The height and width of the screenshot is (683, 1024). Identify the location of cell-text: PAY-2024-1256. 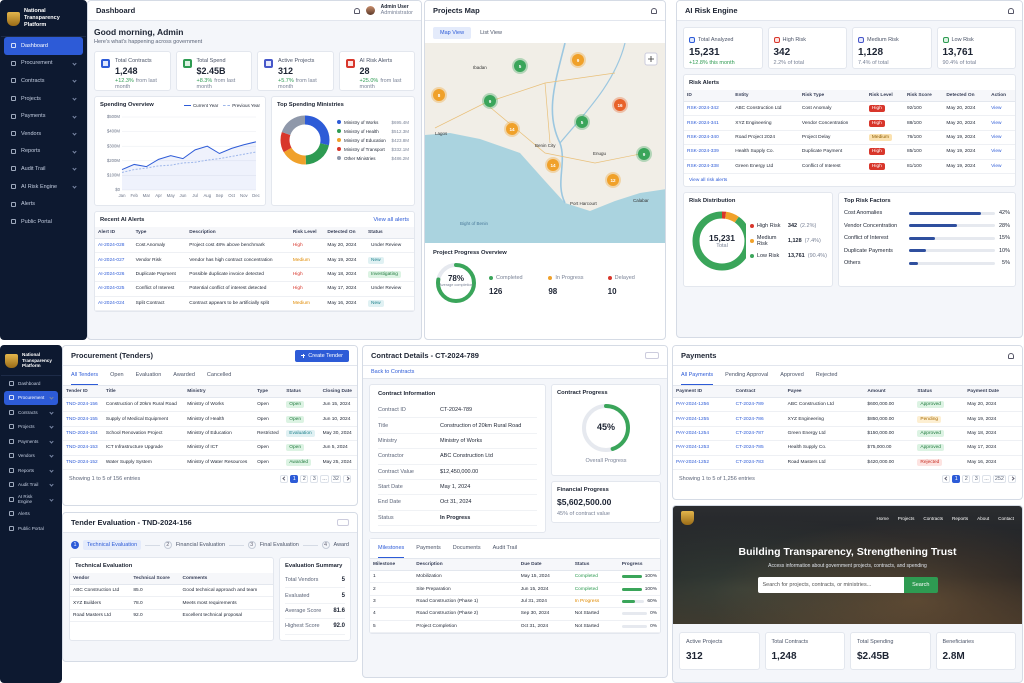
(692, 405).